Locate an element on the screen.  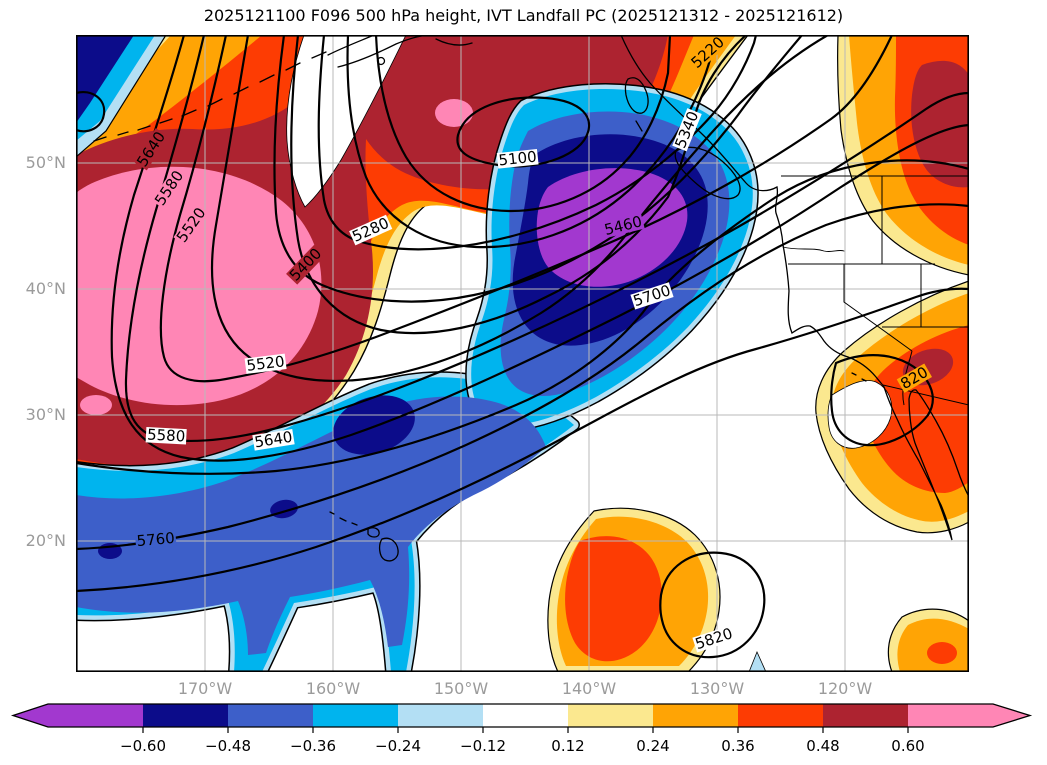
colorbar-segment-yellow is located at coordinates (610, 715).